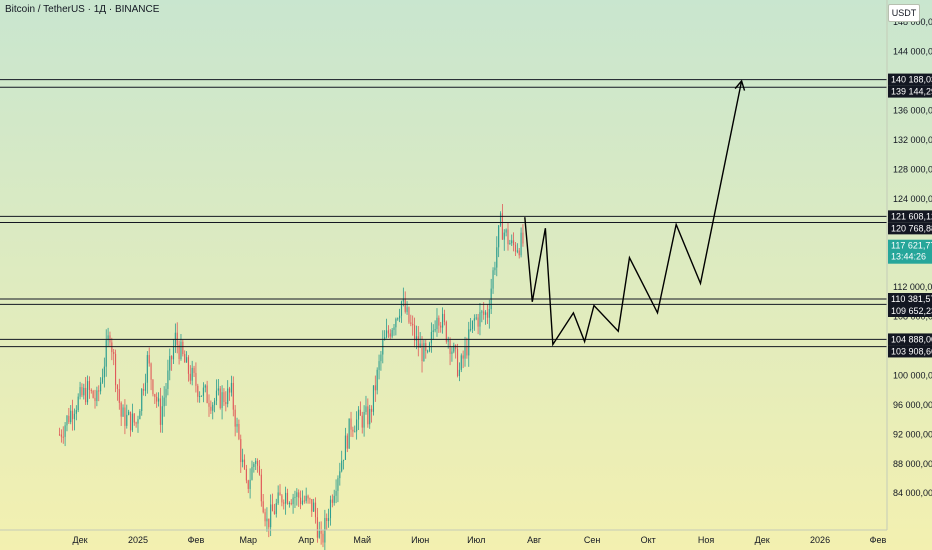  Describe the element at coordinates (912, 52) in the screenshot. I see `y-tick-label: 144 000,00` at that location.